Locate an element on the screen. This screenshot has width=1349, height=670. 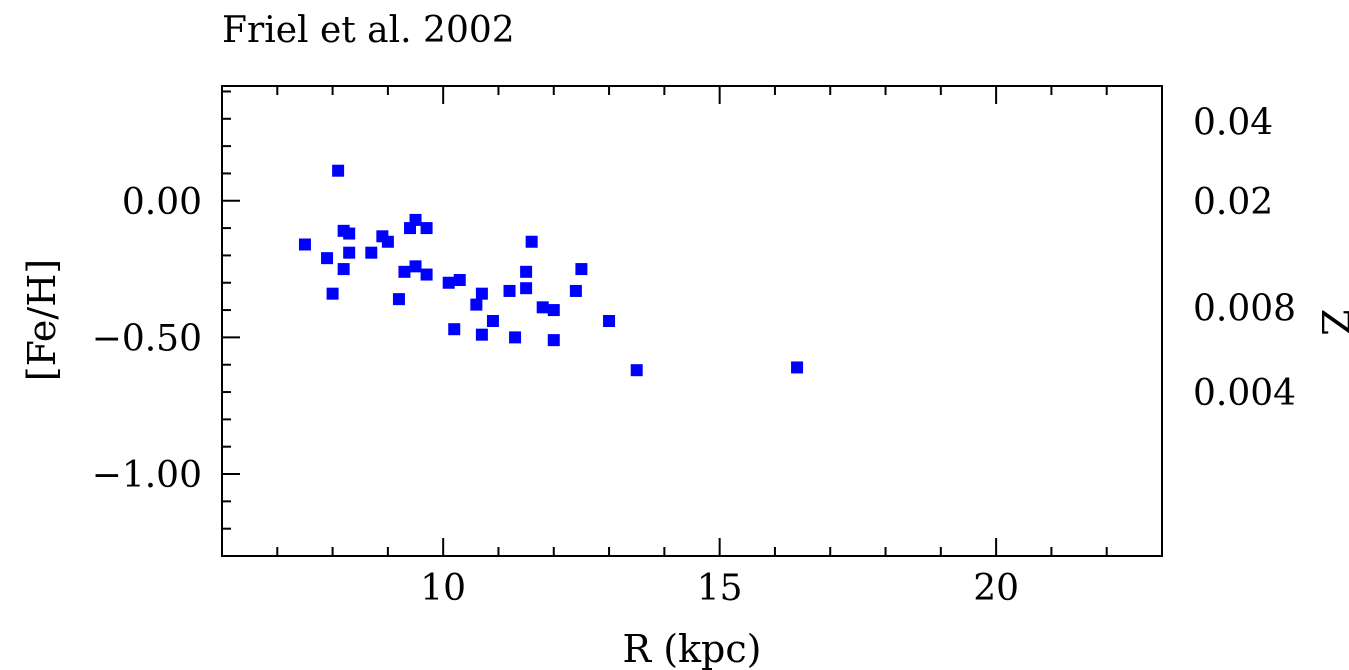
y-tick-label: −0.50 is located at coordinates (147, 338).